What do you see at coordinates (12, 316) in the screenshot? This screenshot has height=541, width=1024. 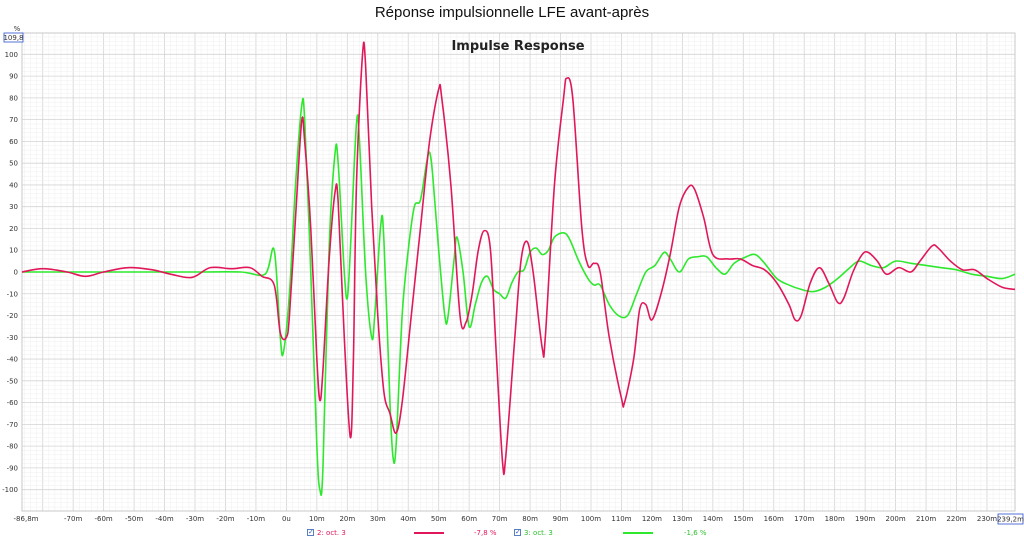 I see `y-tick-label: -20` at bounding box center [12, 316].